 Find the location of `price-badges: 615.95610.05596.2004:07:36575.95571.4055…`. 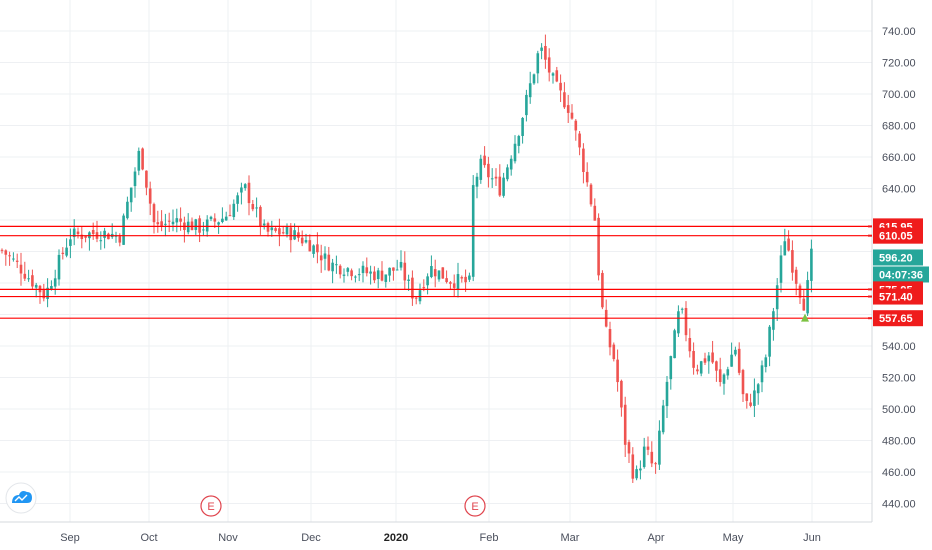

price-badges: 615.95610.05596.2004:07:36575.95571.4055… is located at coordinates (898, 272).